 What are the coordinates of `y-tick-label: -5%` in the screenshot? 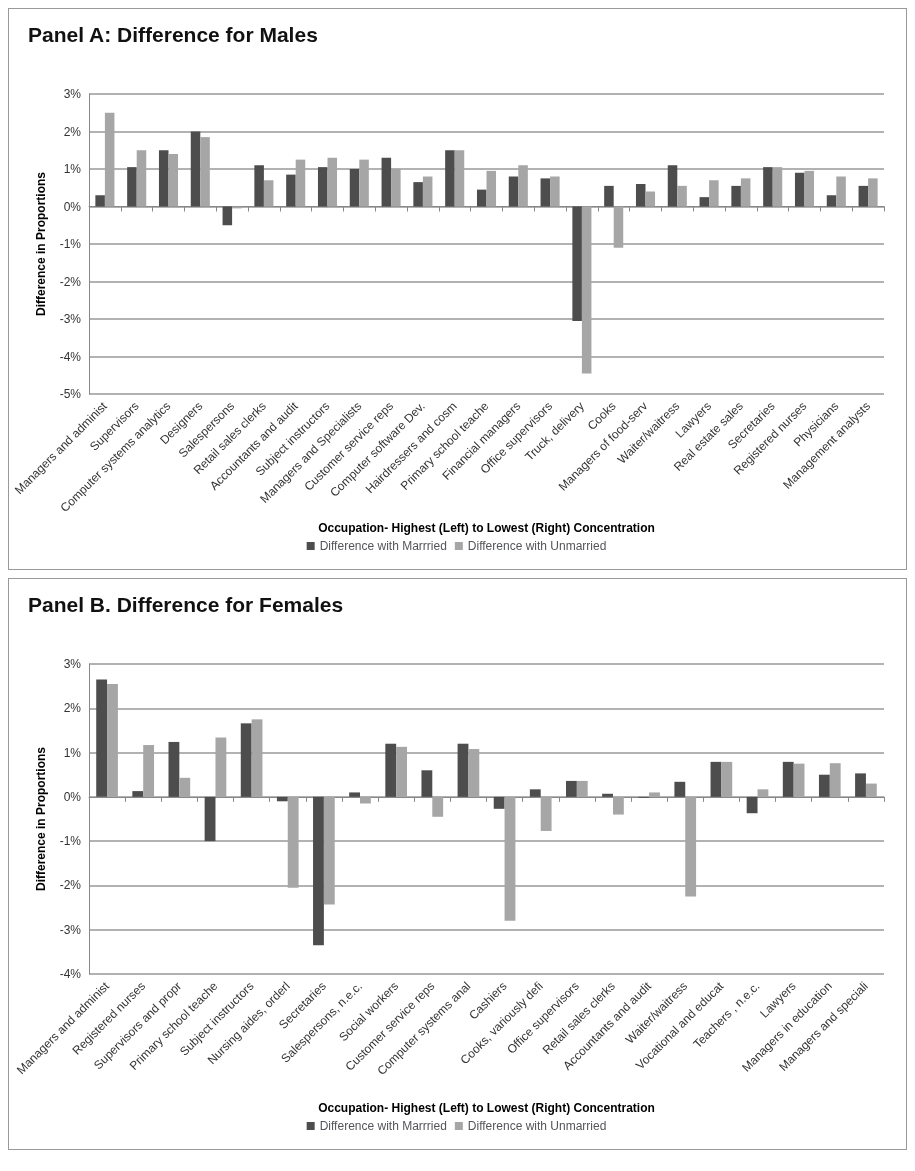 It's located at (70, 394).